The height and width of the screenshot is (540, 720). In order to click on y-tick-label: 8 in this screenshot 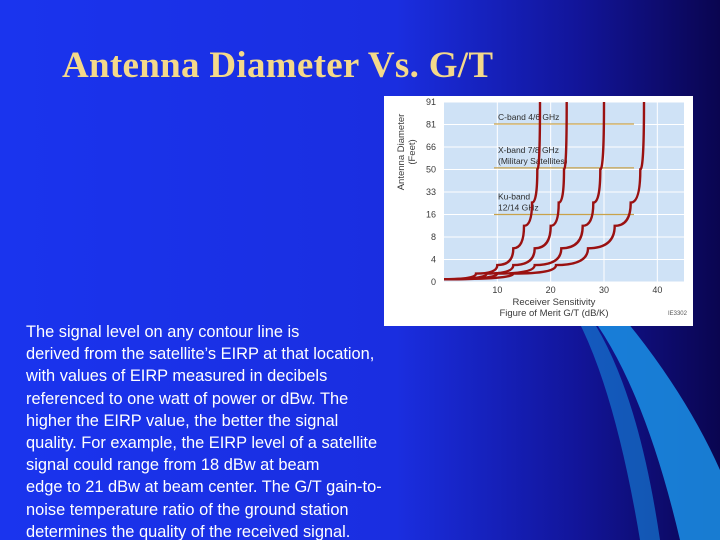, I will do `click(433, 237)`.